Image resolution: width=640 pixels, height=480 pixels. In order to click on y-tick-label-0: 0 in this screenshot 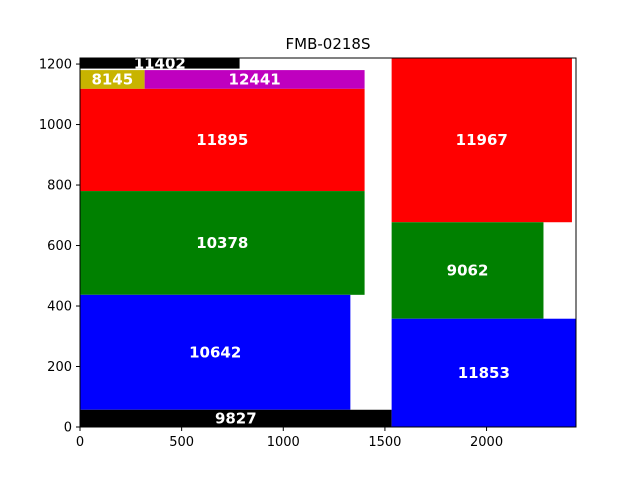, I will do `click(68, 428)`.